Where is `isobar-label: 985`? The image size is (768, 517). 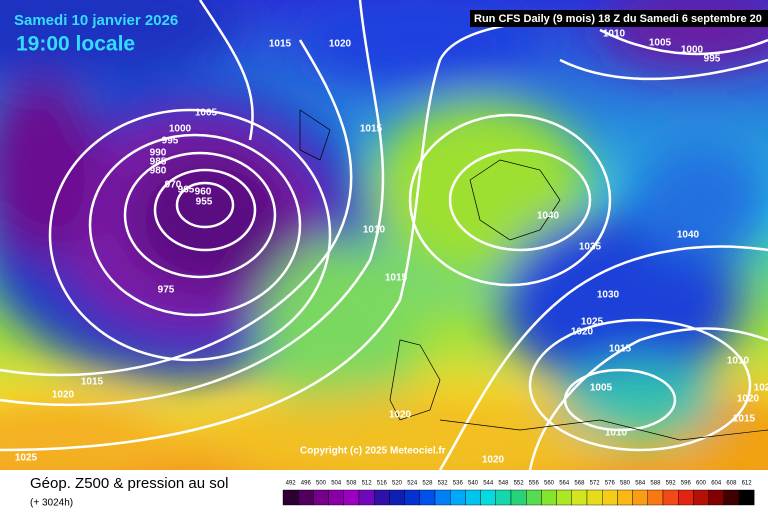 isobar-label: 985 is located at coordinates (158, 162).